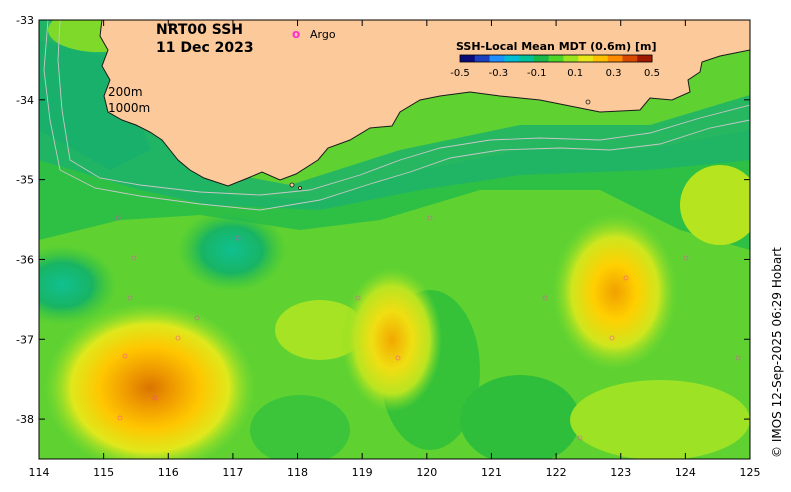 This screenshot has height=492, width=791. What do you see at coordinates (426, 472) in the screenshot?
I see `x-tick-label: 120` at bounding box center [426, 472].